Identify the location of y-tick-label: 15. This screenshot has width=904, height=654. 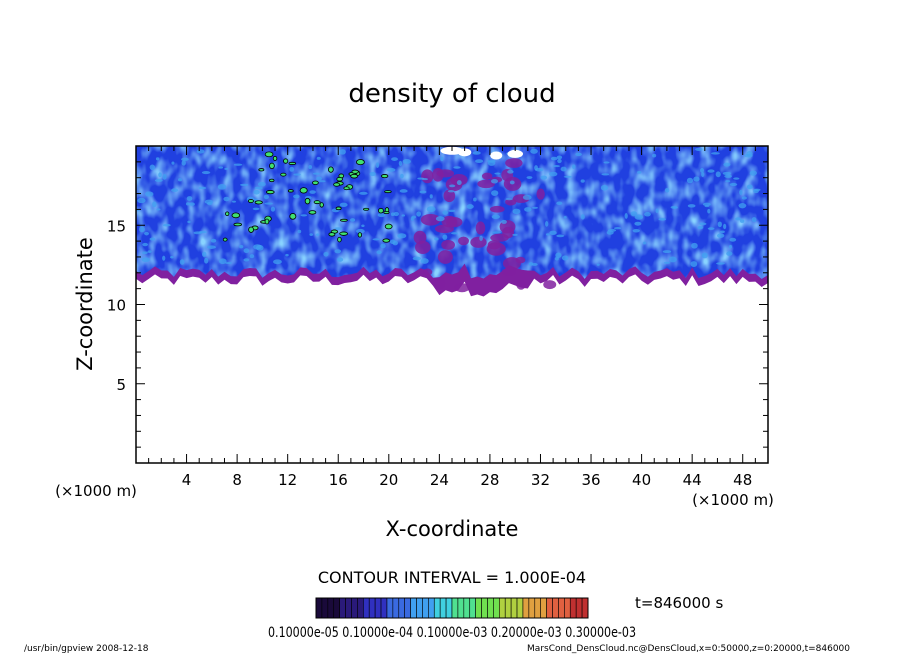
(116, 226).